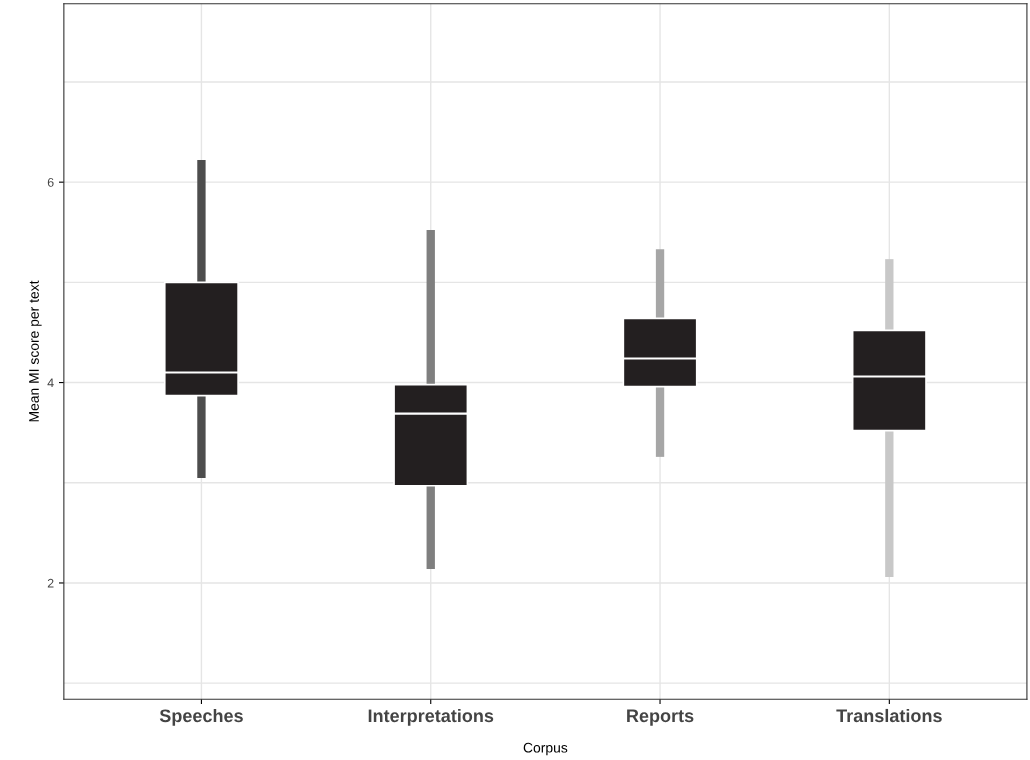  Describe the element at coordinates (431, 717) in the screenshot. I see `x-tick-label: Interpretations` at that location.